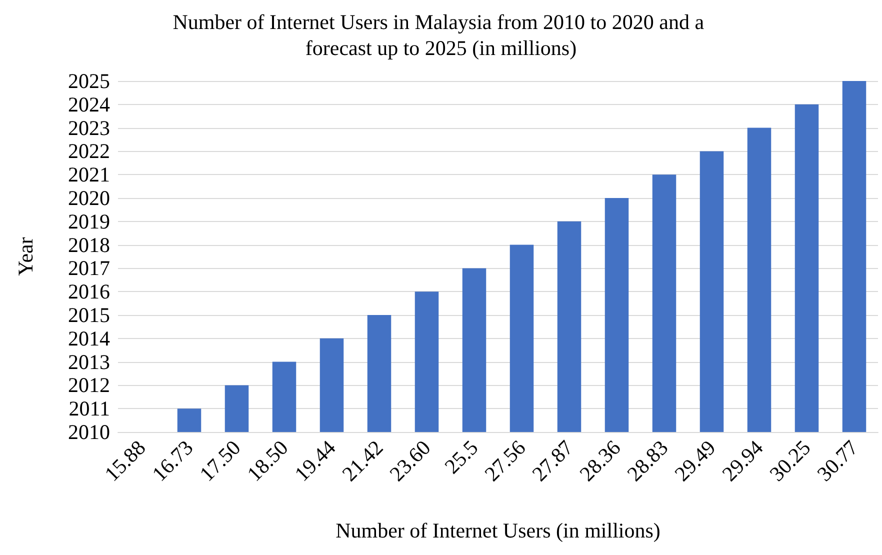 This screenshot has height=555, width=882. What do you see at coordinates (89, 268) in the screenshot?
I see `y-tick-label: 2017` at bounding box center [89, 268].